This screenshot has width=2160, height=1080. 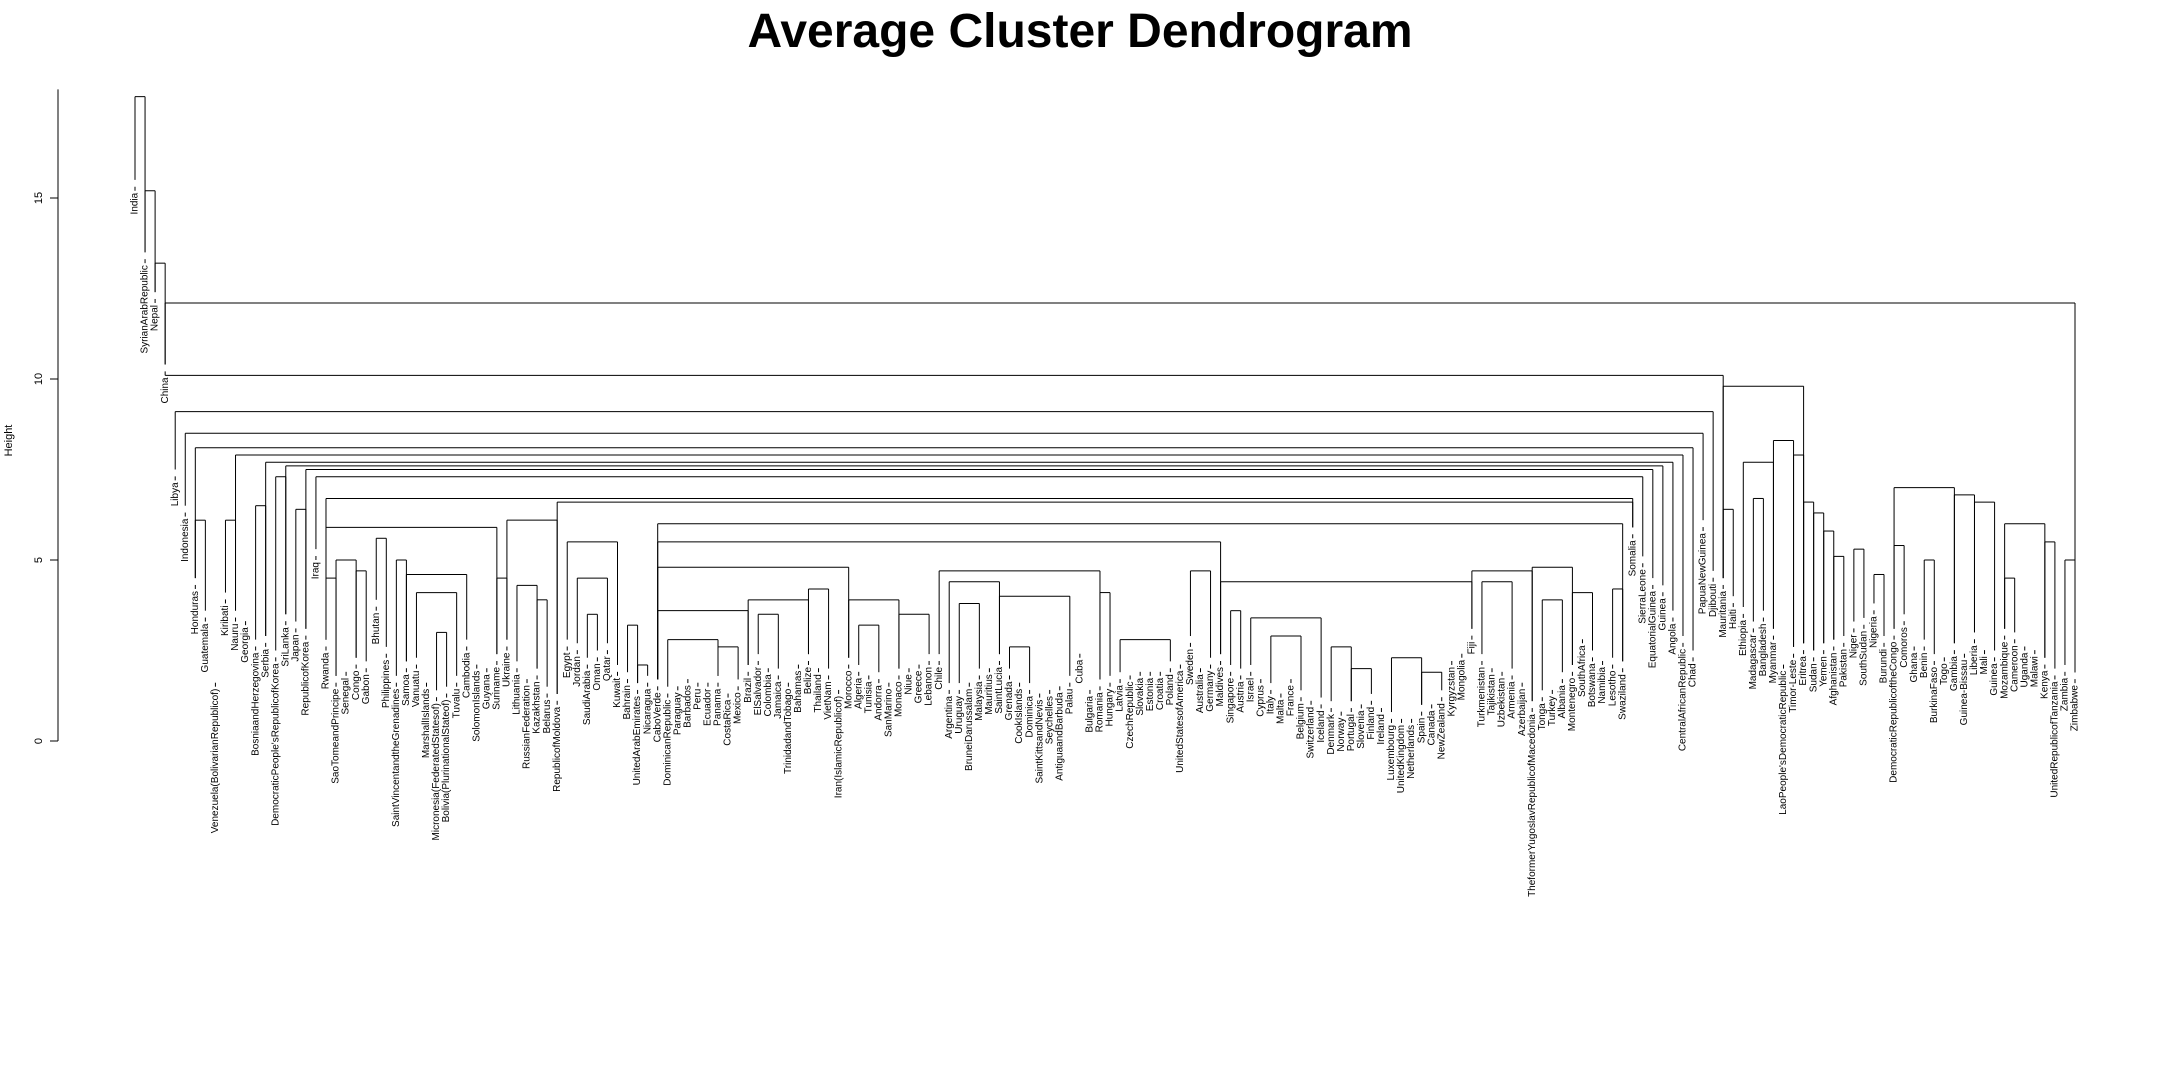 I want to click on leaf-label: Mozambique, so click(x=2004, y=670).